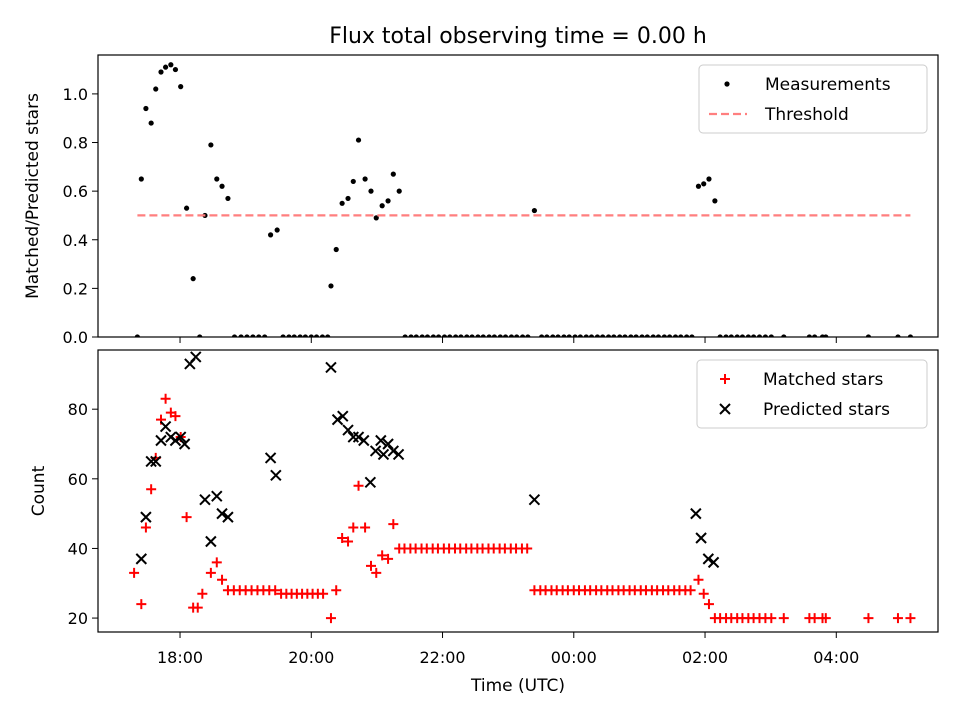 The height and width of the screenshot is (720, 960). What do you see at coordinates (78, 548) in the screenshot?
I see `count-y-tick-label: 40` at bounding box center [78, 548].